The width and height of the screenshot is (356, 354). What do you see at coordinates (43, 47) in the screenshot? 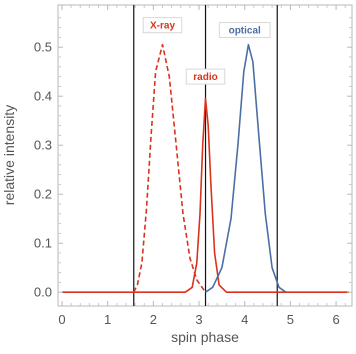
I see `y-tick-label: 0.5` at bounding box center [43, 47].